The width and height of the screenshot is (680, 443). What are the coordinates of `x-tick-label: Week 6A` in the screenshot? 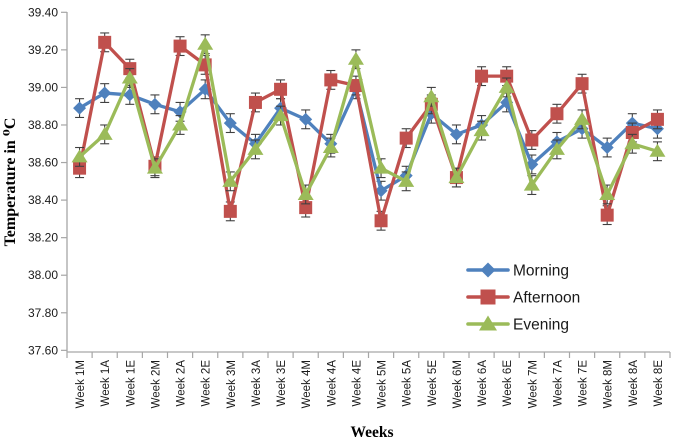 It's located at (483, 383).